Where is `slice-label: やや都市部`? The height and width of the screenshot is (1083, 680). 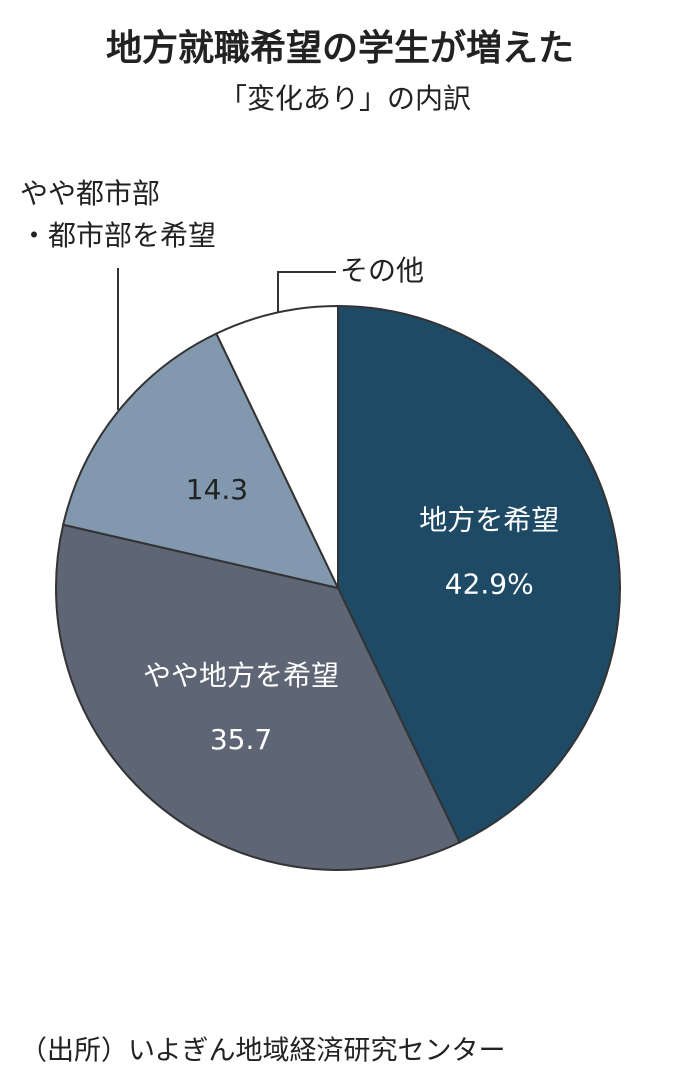
slice-label: やや都市部 is located at coordinates (90, 193).